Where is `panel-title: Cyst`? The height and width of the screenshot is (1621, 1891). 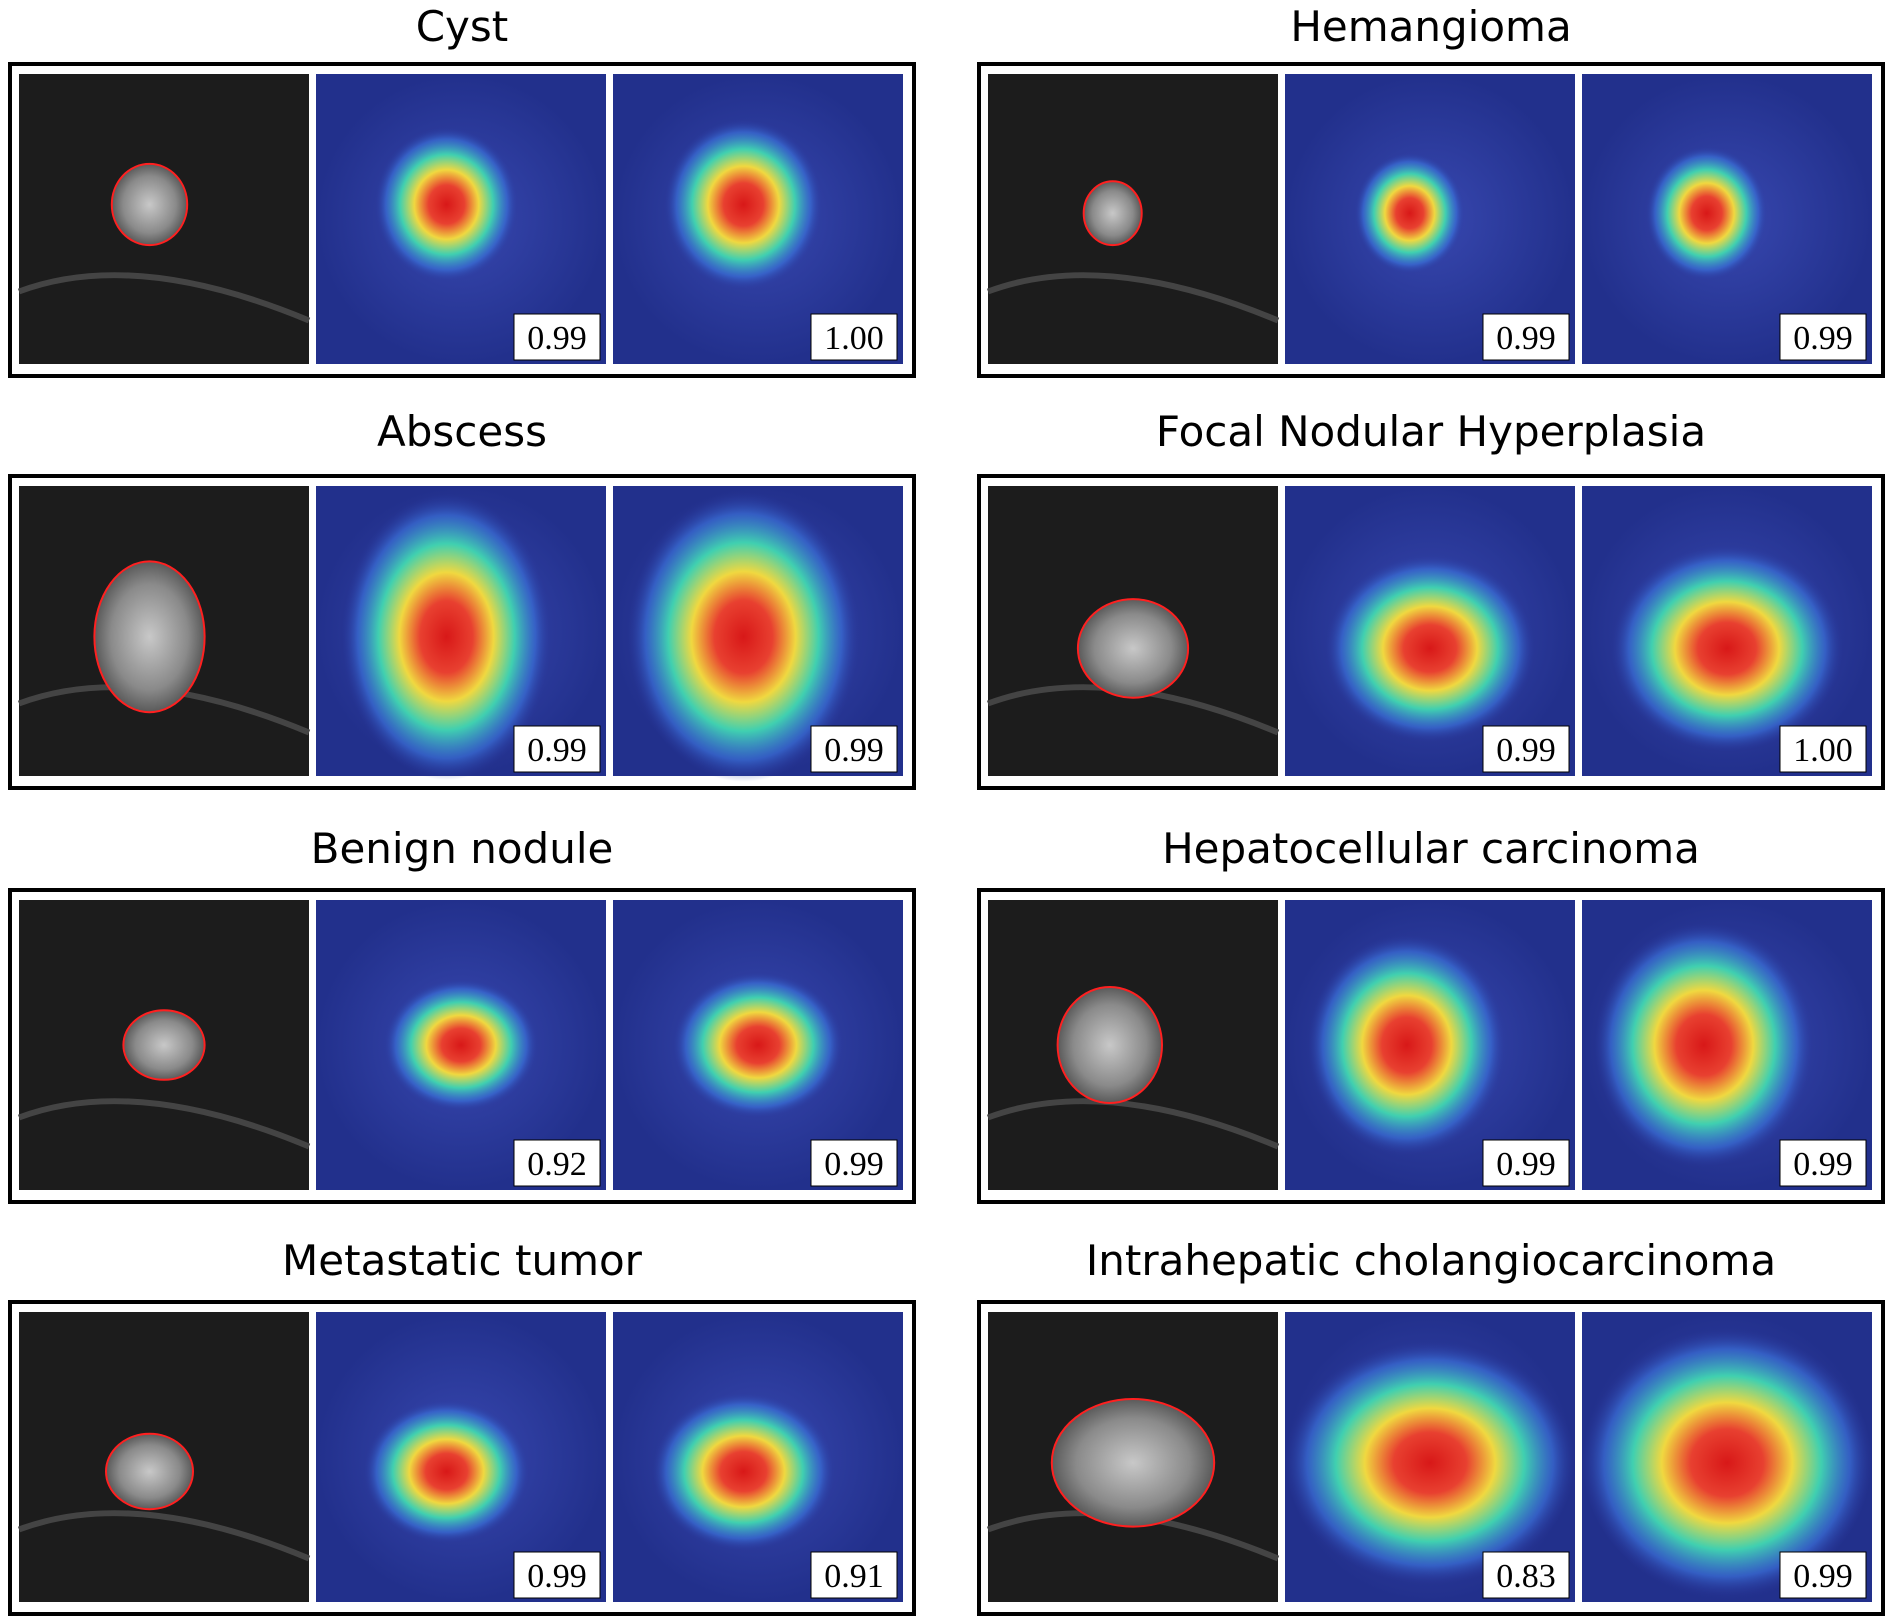
panel-title: Cyst is located at coordinates (462, 26).